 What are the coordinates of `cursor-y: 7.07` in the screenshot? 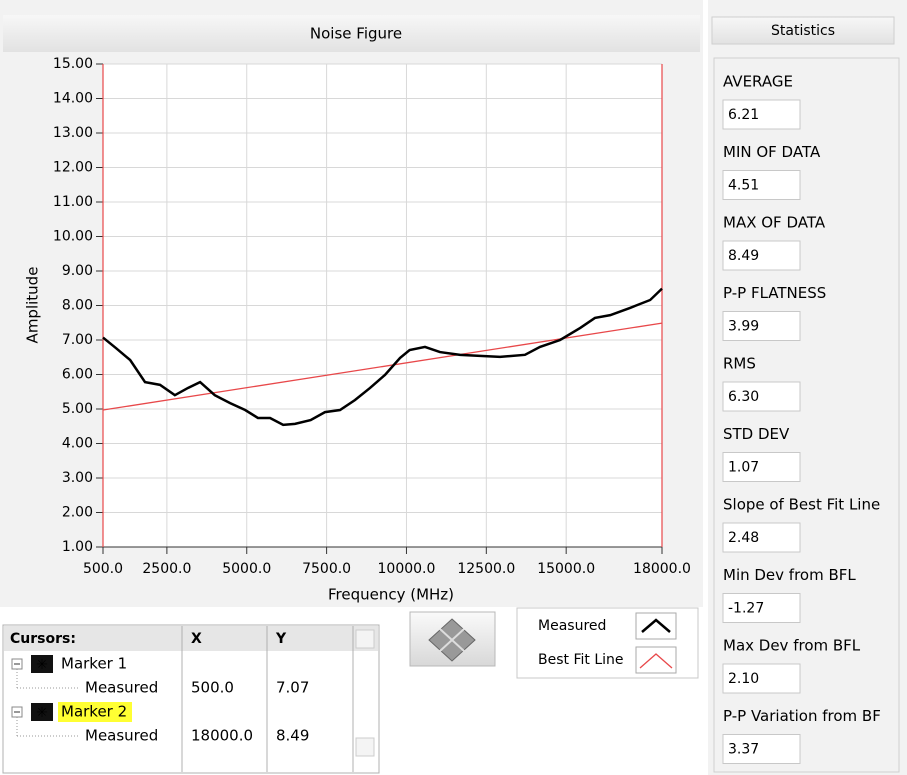 It's located at (292, 688).